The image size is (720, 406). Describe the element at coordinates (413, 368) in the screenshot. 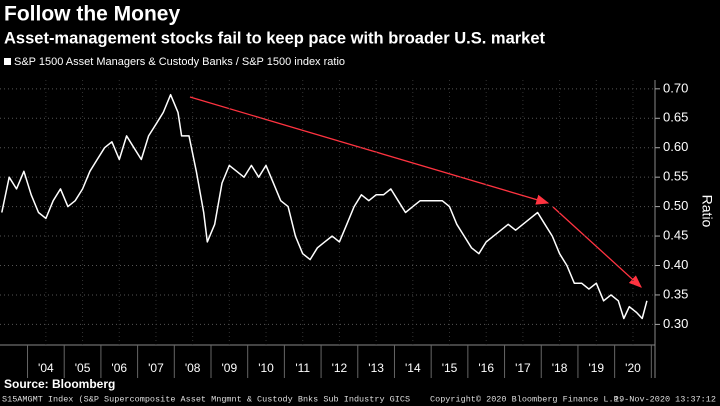

I see `x-tick-label: '14` at that location.